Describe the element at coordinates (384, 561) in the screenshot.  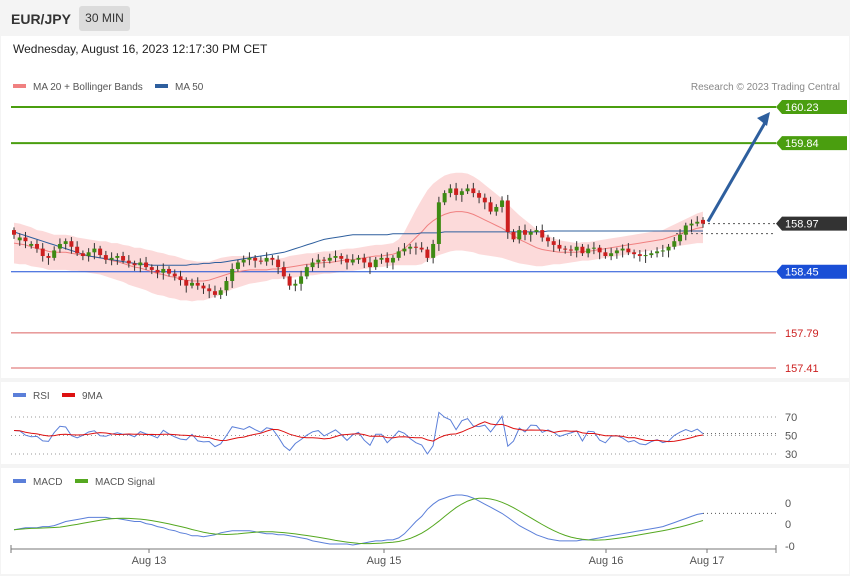
I see `x-axis-label: Aug 15` at that location.